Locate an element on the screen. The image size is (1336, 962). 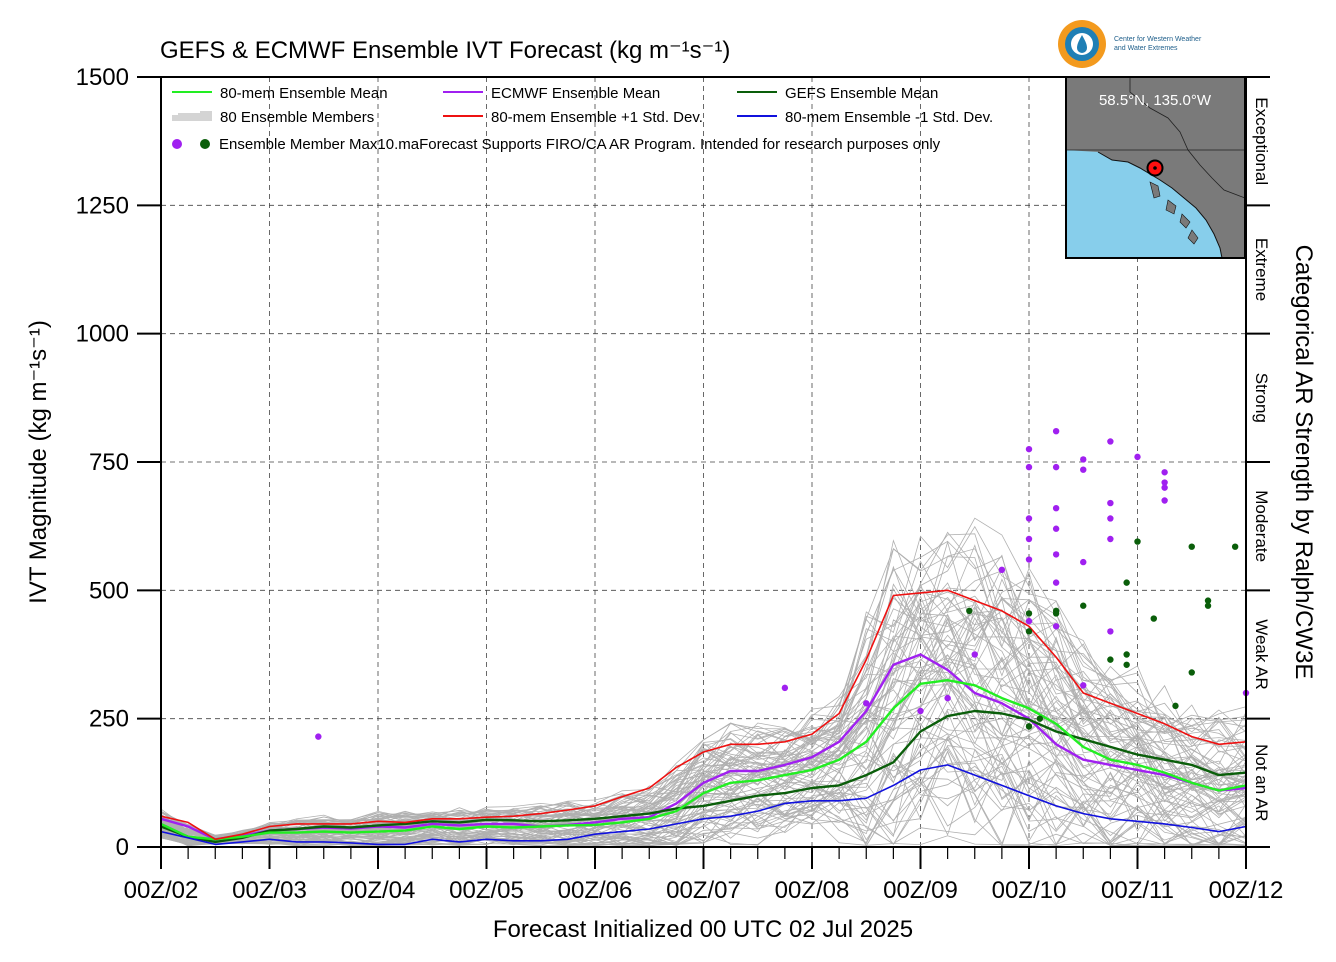
legend-label-gefs: GEFS Ensemble Mean is located at coordinates (861, 93).